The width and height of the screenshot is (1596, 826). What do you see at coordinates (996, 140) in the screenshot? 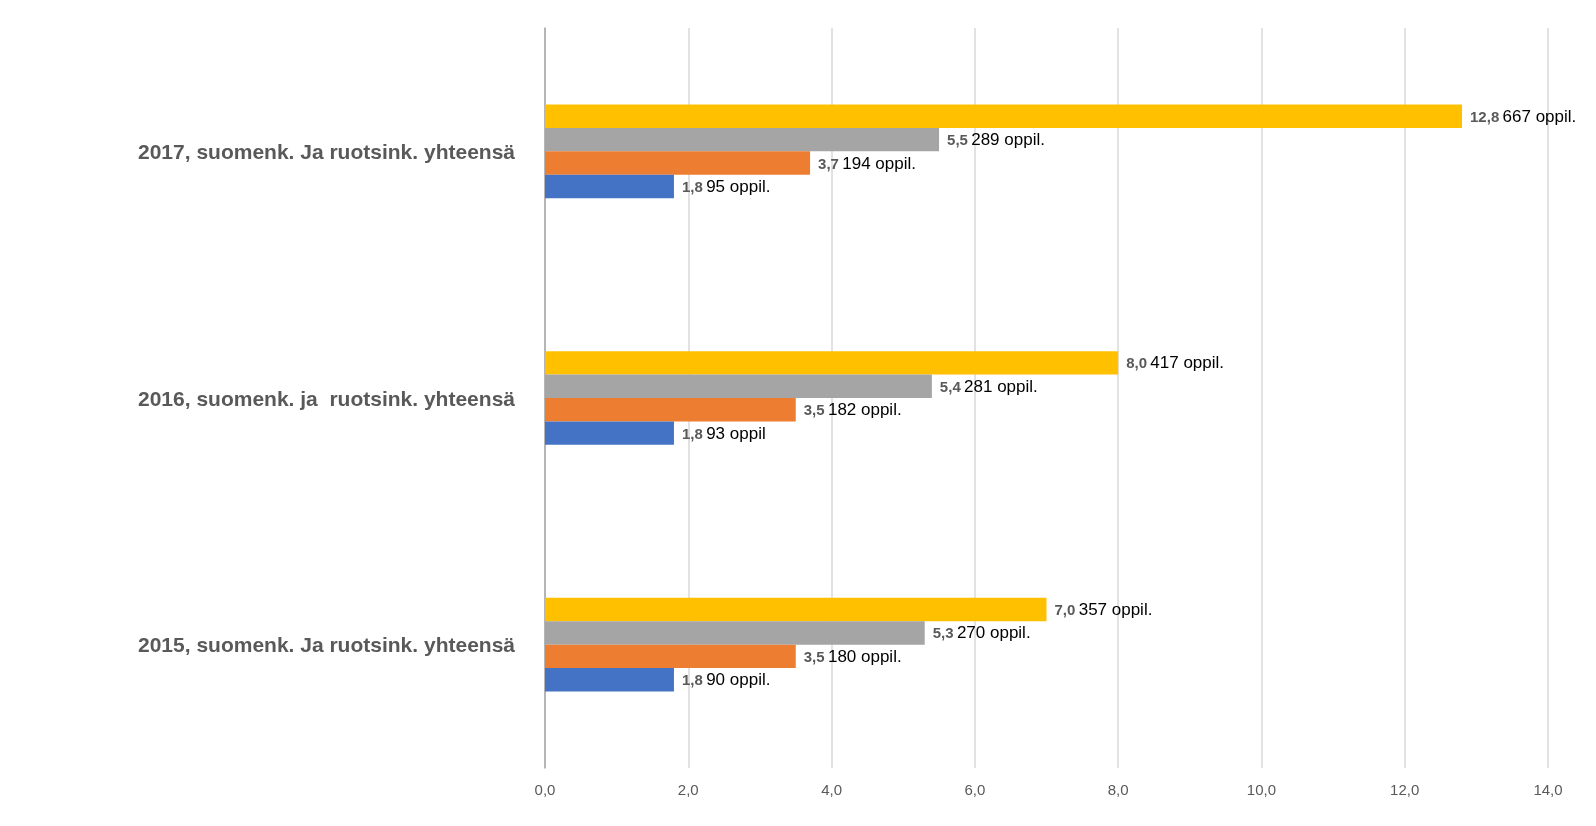
I see `data-label: 5,5 289 oppil.` at bounding box center [996, 140].